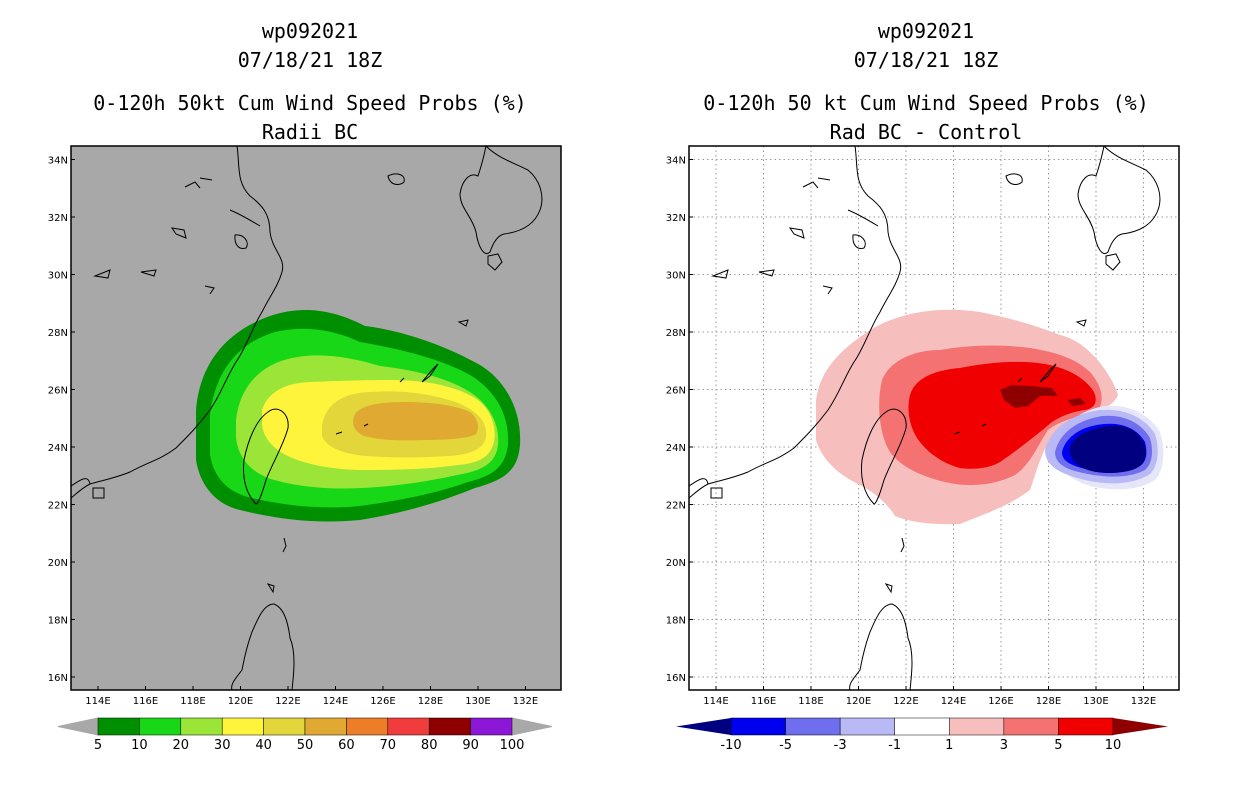 This screenshot has width=1236, height=800. Describe the element at coordinates (335, 701) in the screenshot. I see `lon-tick-label: 124E` at that location.